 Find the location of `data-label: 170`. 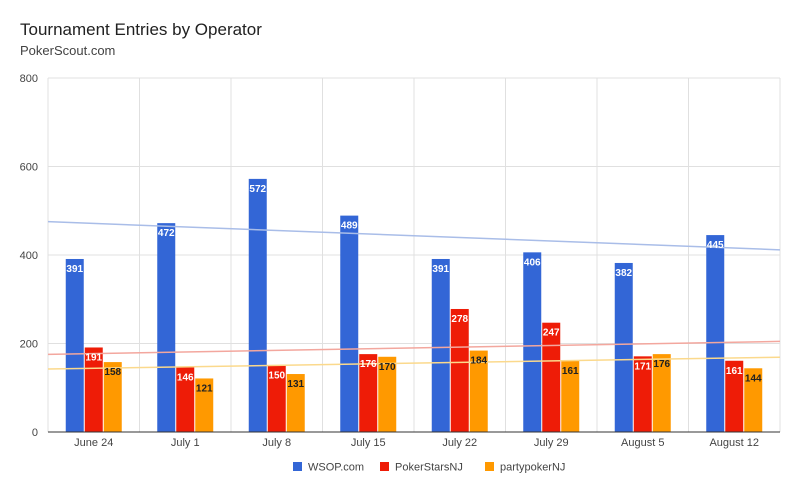

data-label: 170 is located at coordinates (387, 367).